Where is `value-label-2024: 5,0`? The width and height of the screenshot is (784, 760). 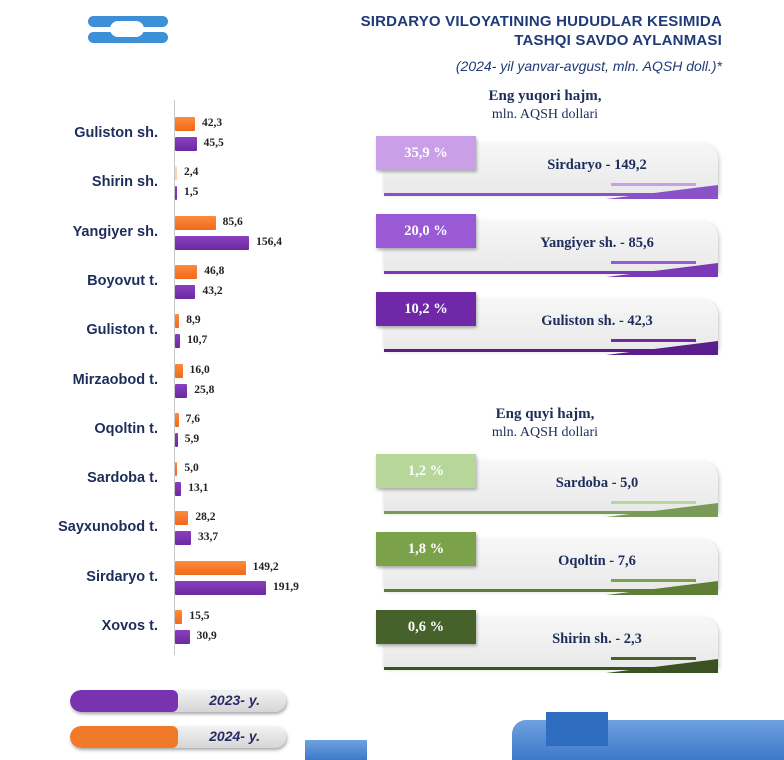
value-label-2024: 5,0 is located at coordinates (191, 468).